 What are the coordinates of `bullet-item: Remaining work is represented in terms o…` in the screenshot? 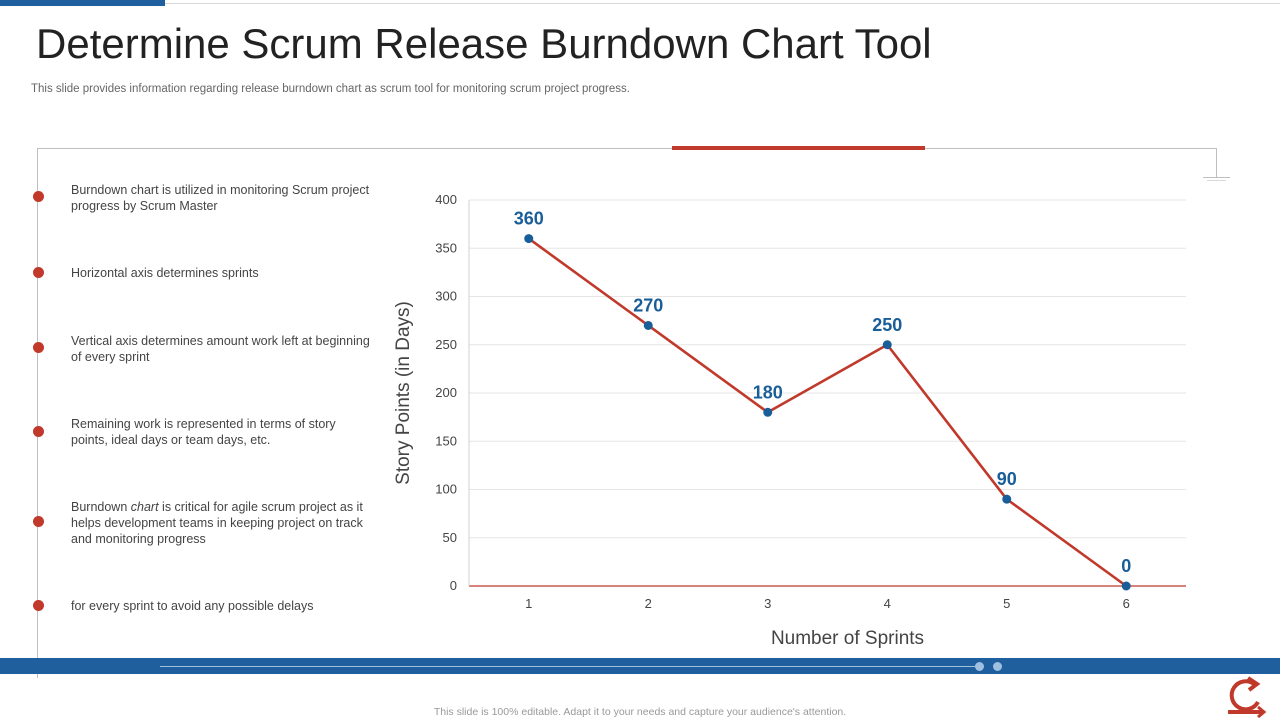 It's located at (203, 432).